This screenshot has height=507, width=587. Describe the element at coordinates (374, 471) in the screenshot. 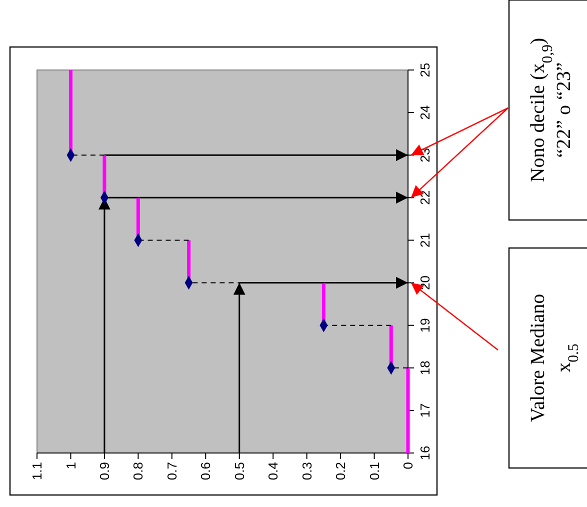

I see `x-tick-label: 0.1` at that location.